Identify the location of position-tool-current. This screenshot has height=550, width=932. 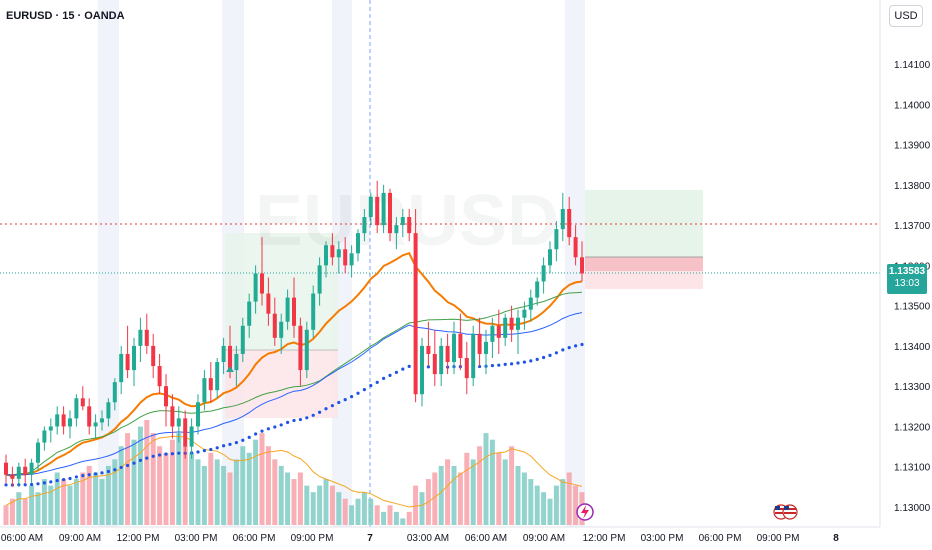
(644, 239).